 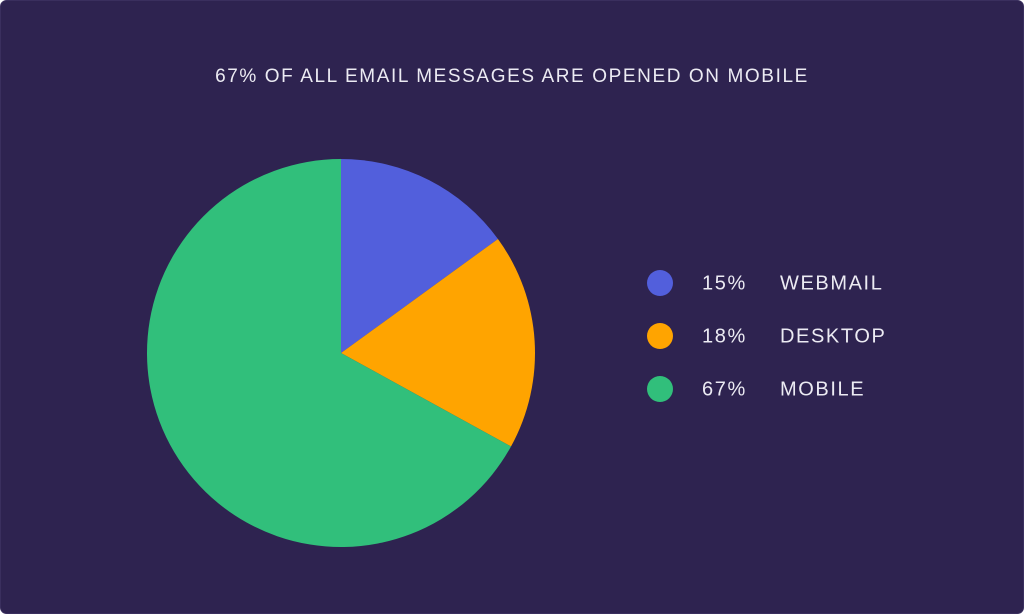 What do you see at coordinates (833, 336) in the screenshot?
I see `legend-label: DESKTOP` at bounding box center [833, 336].